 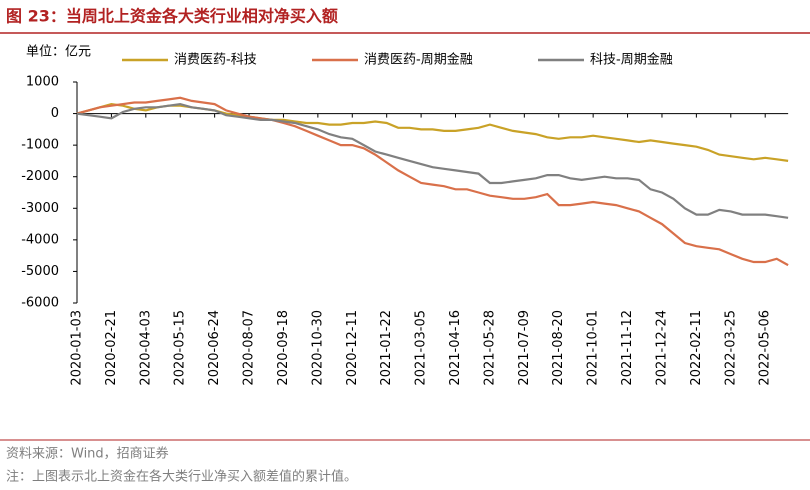 I want to click on x-tick-label: 2021-10-01, so click(x=593, y=348).